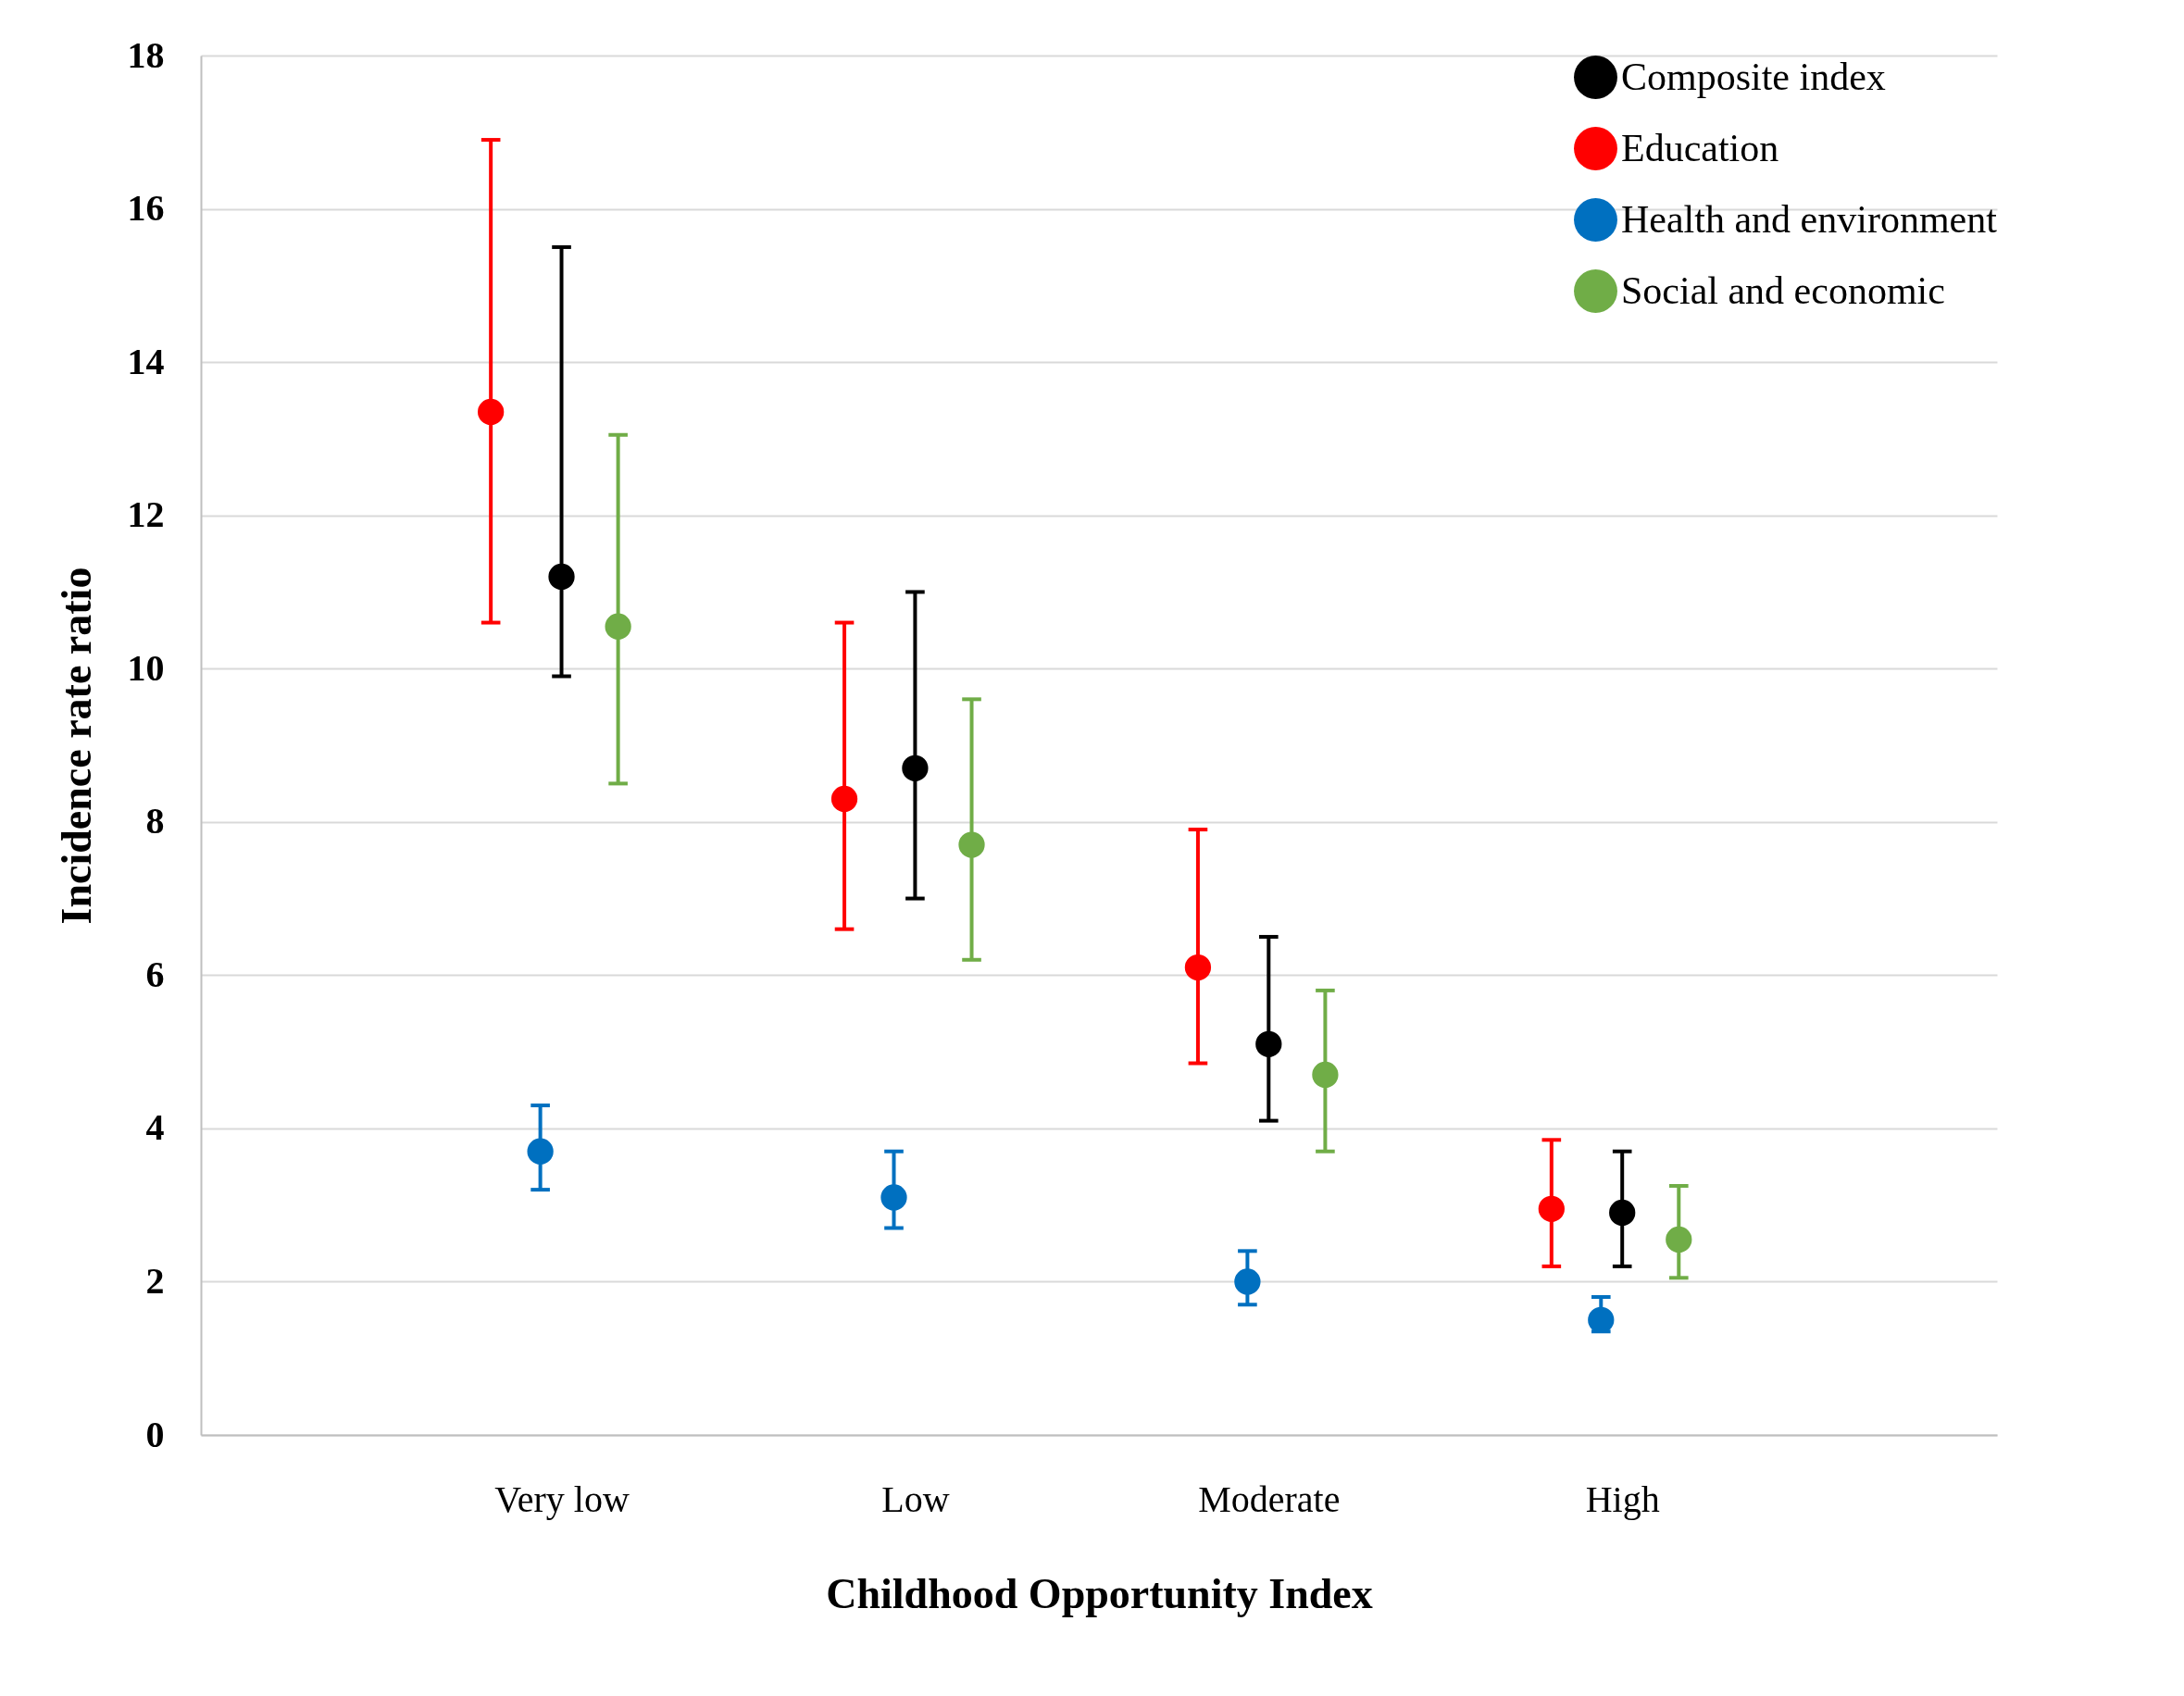  I want to click on legend-label: Education, so click(1700, 148).